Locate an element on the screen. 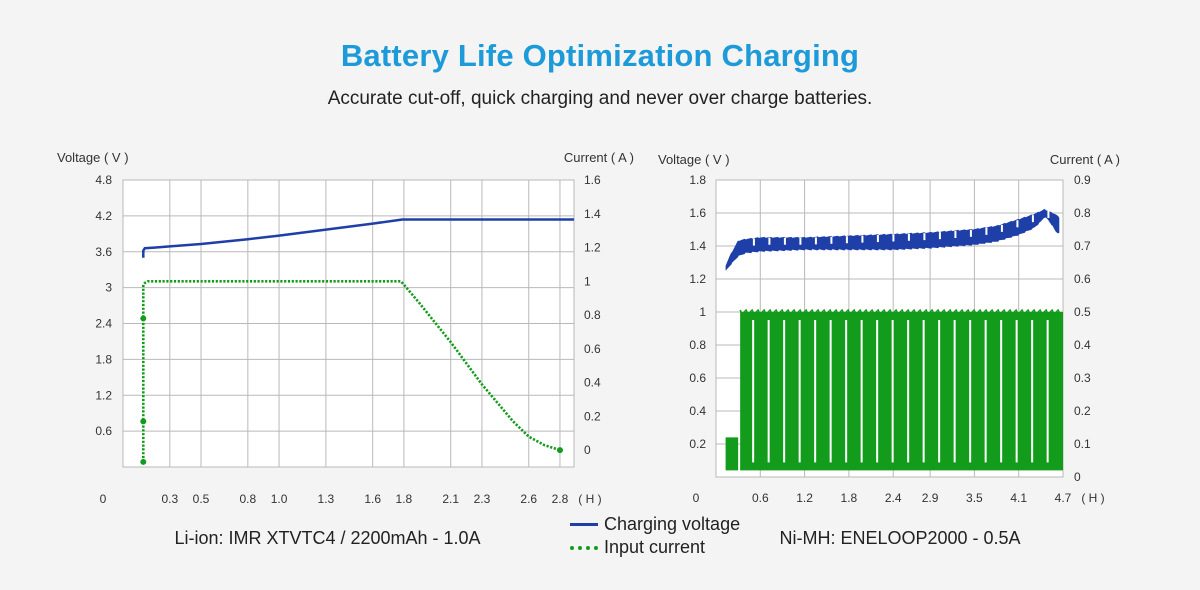 The height and width of the screenshot is (590, 1200). chart1-x-tick-label: 0.5 is located at coordinates (201, 499).